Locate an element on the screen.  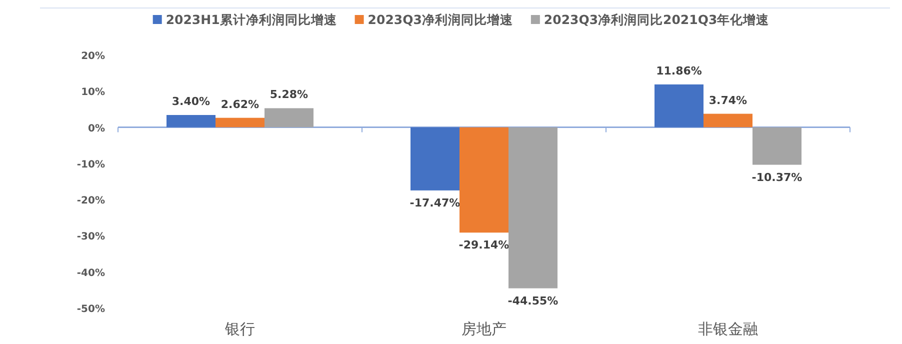
y-tick-label: -50% is located at coordinates (90, 309).